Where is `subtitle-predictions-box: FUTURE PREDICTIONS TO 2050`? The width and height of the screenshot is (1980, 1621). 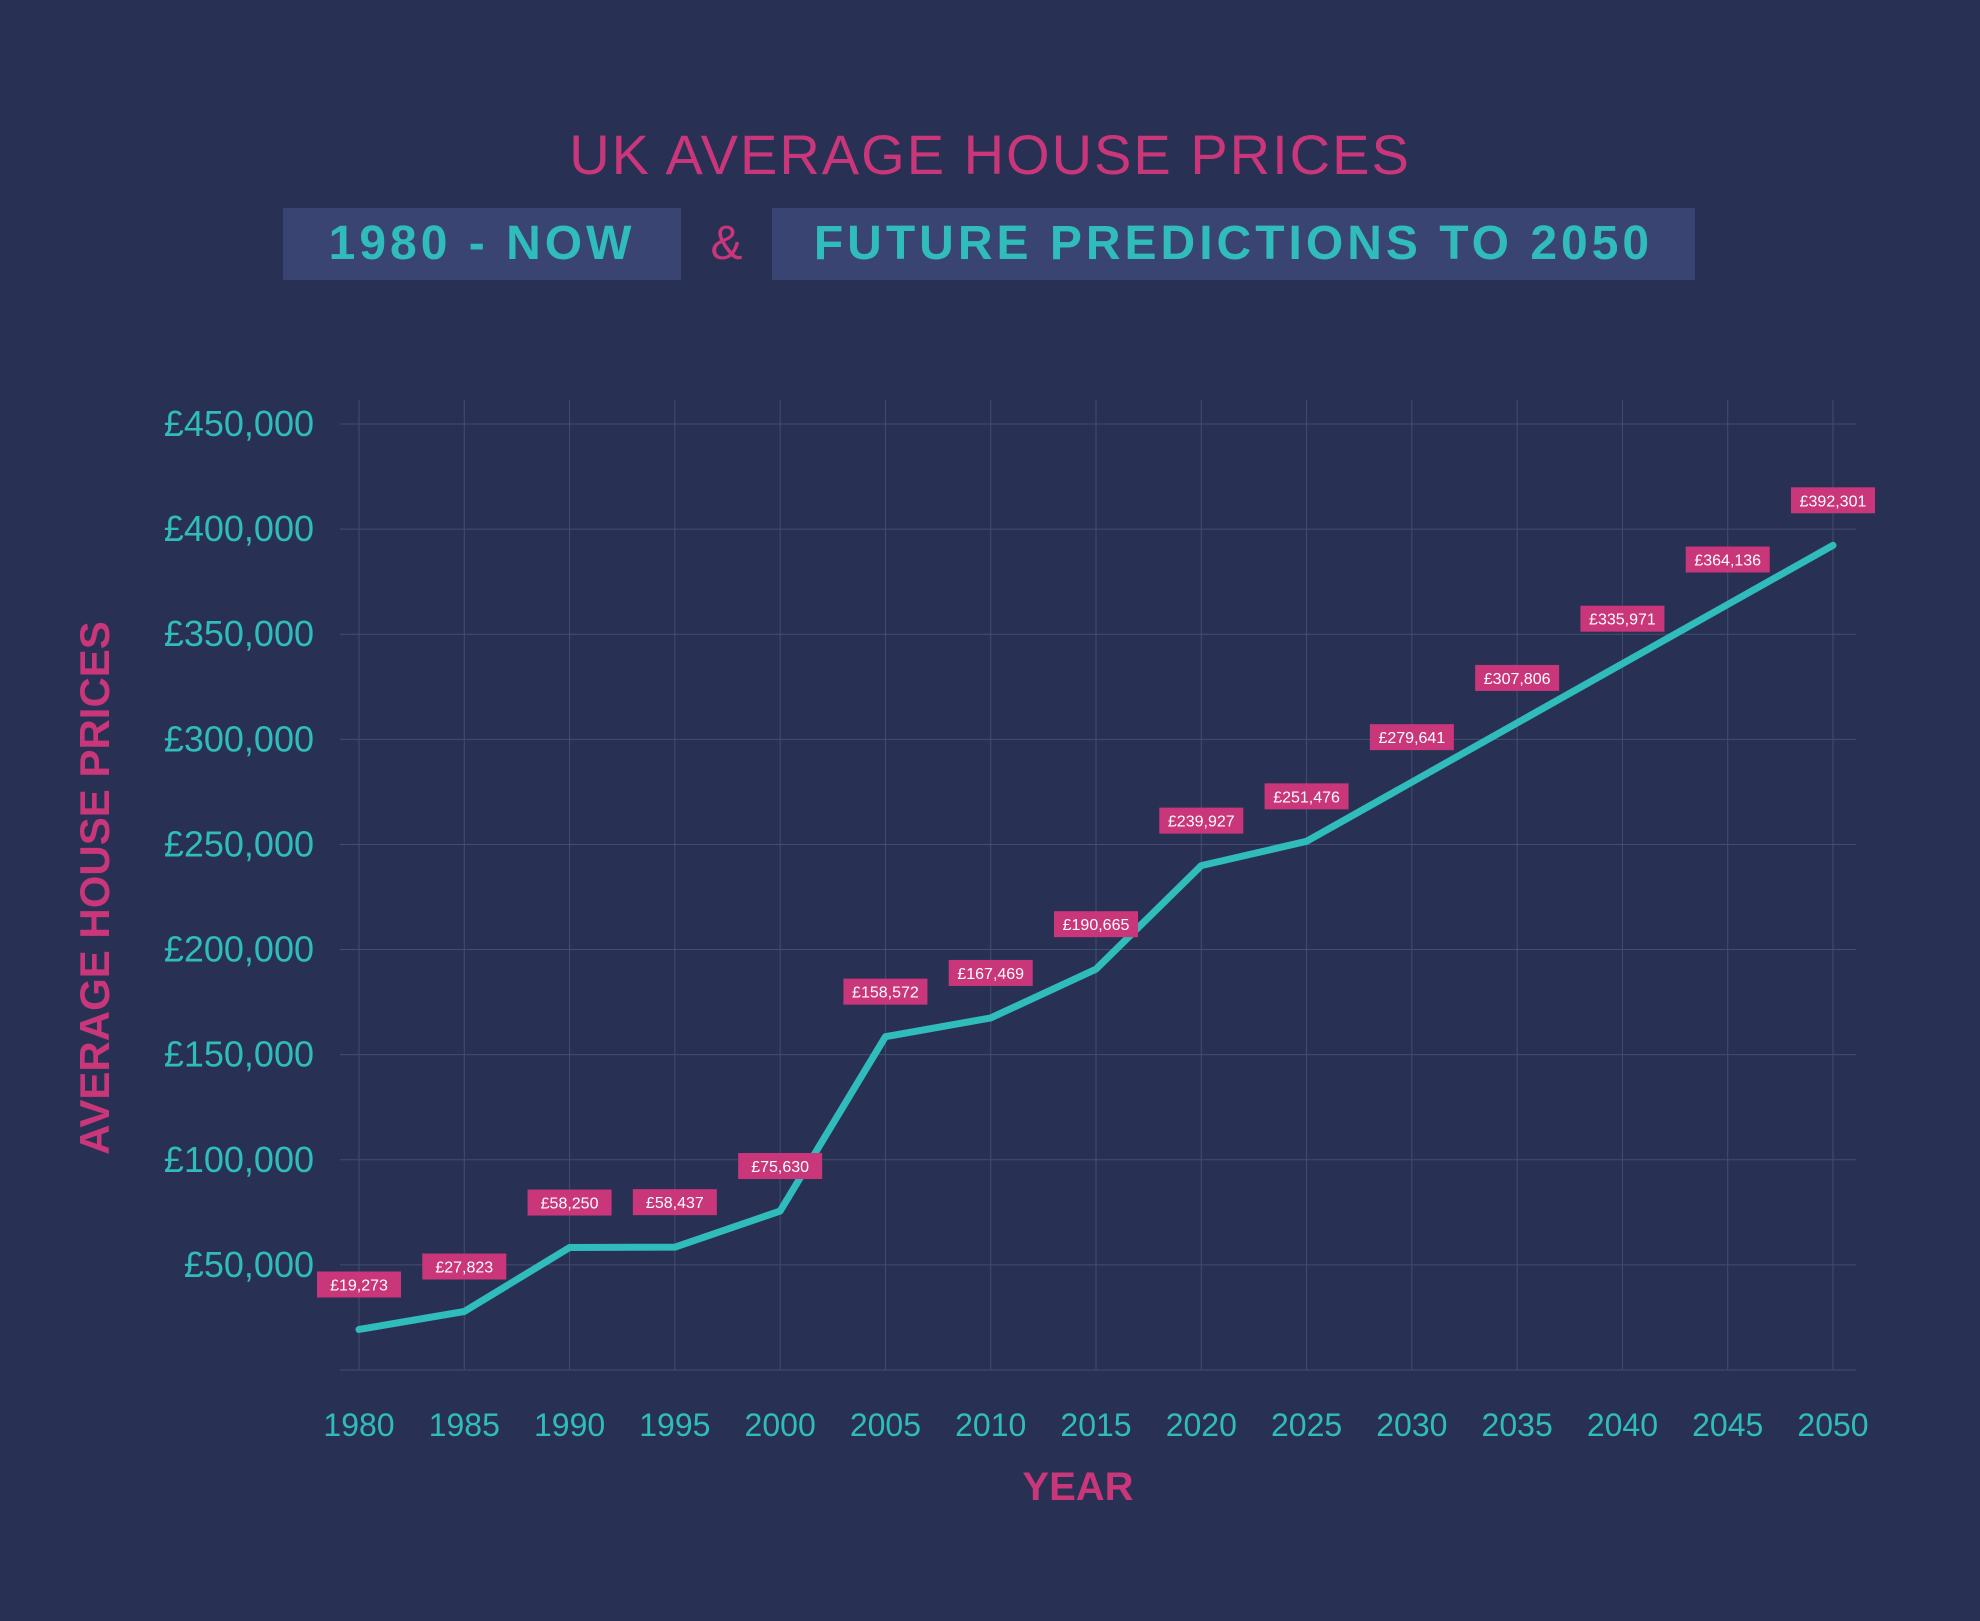
subtitle-predictions-box: FUTURE PREDICTIONS TO 2050 is located at coordinates (1233, 244).